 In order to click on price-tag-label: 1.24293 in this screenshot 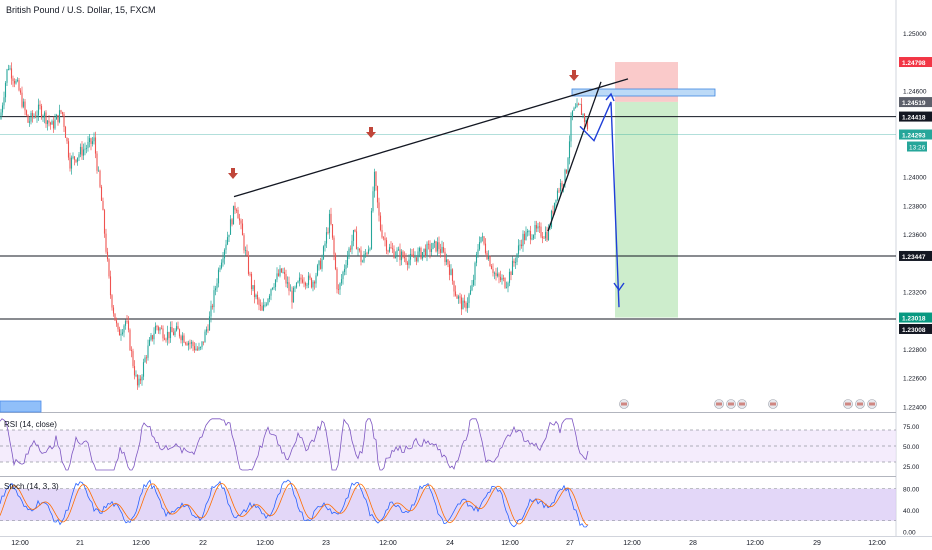, I will do `click(914, 136)`.